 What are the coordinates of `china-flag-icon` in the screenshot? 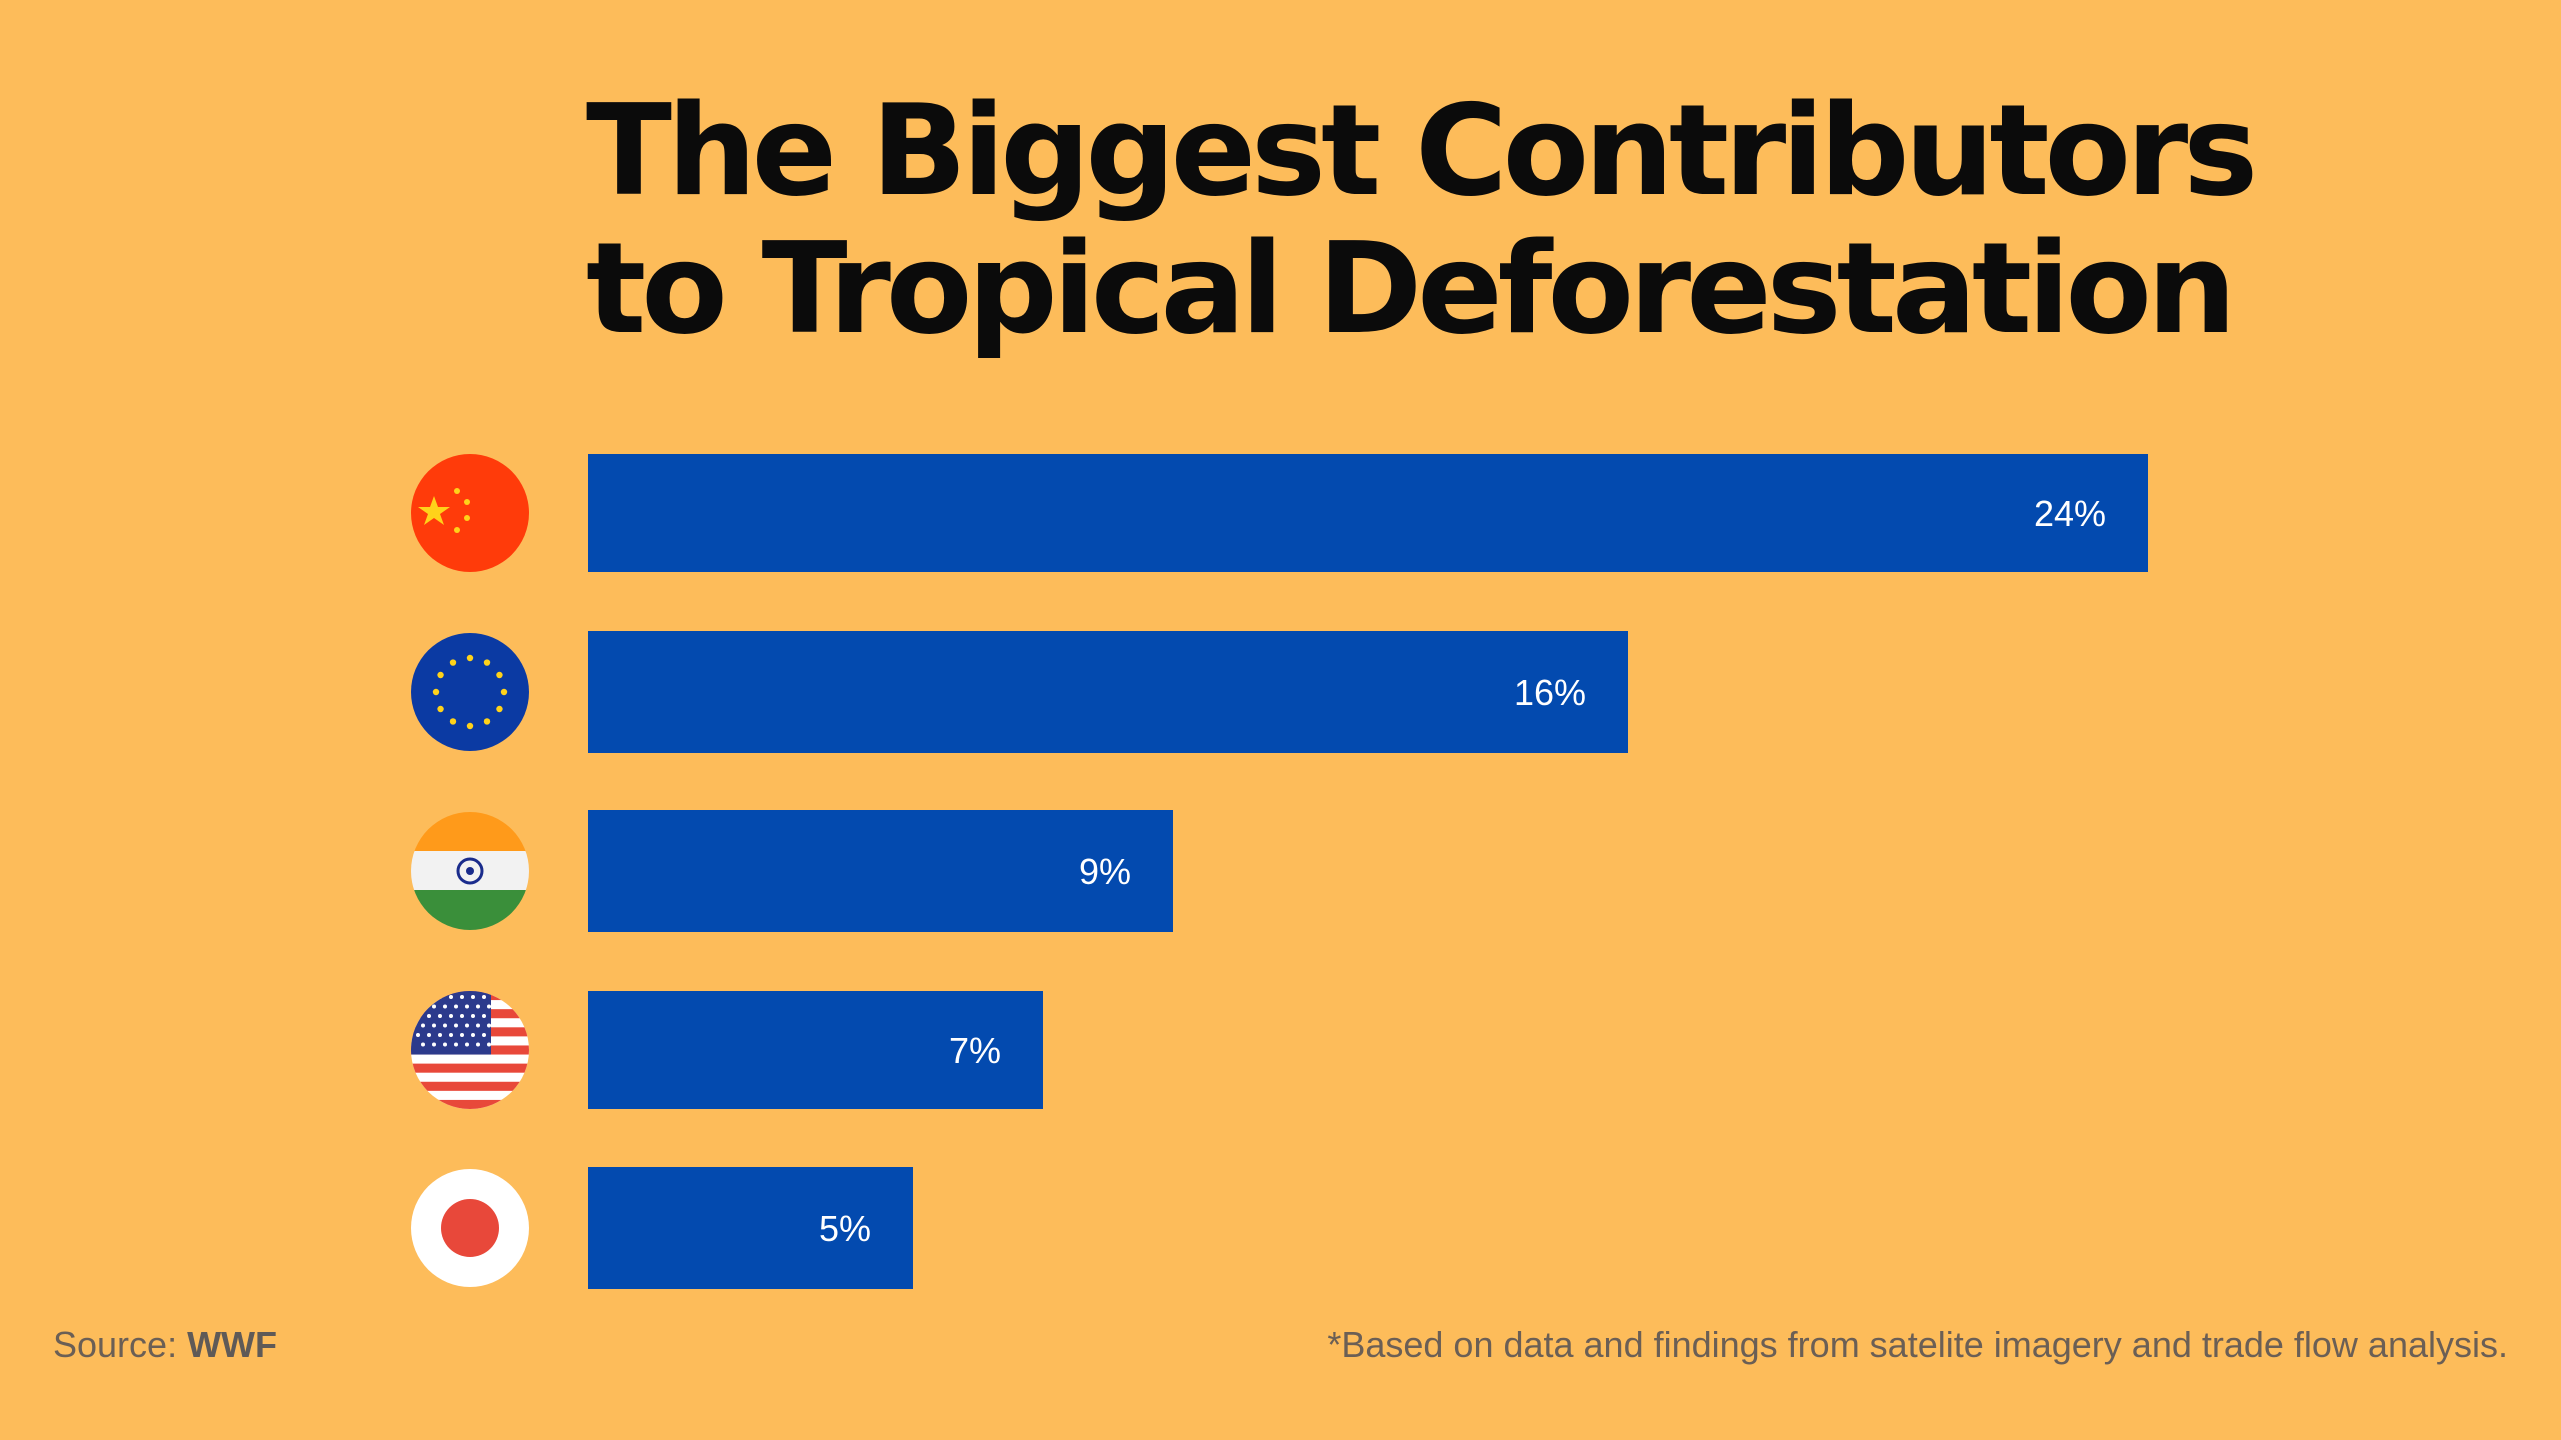 It's located at (470, 513).